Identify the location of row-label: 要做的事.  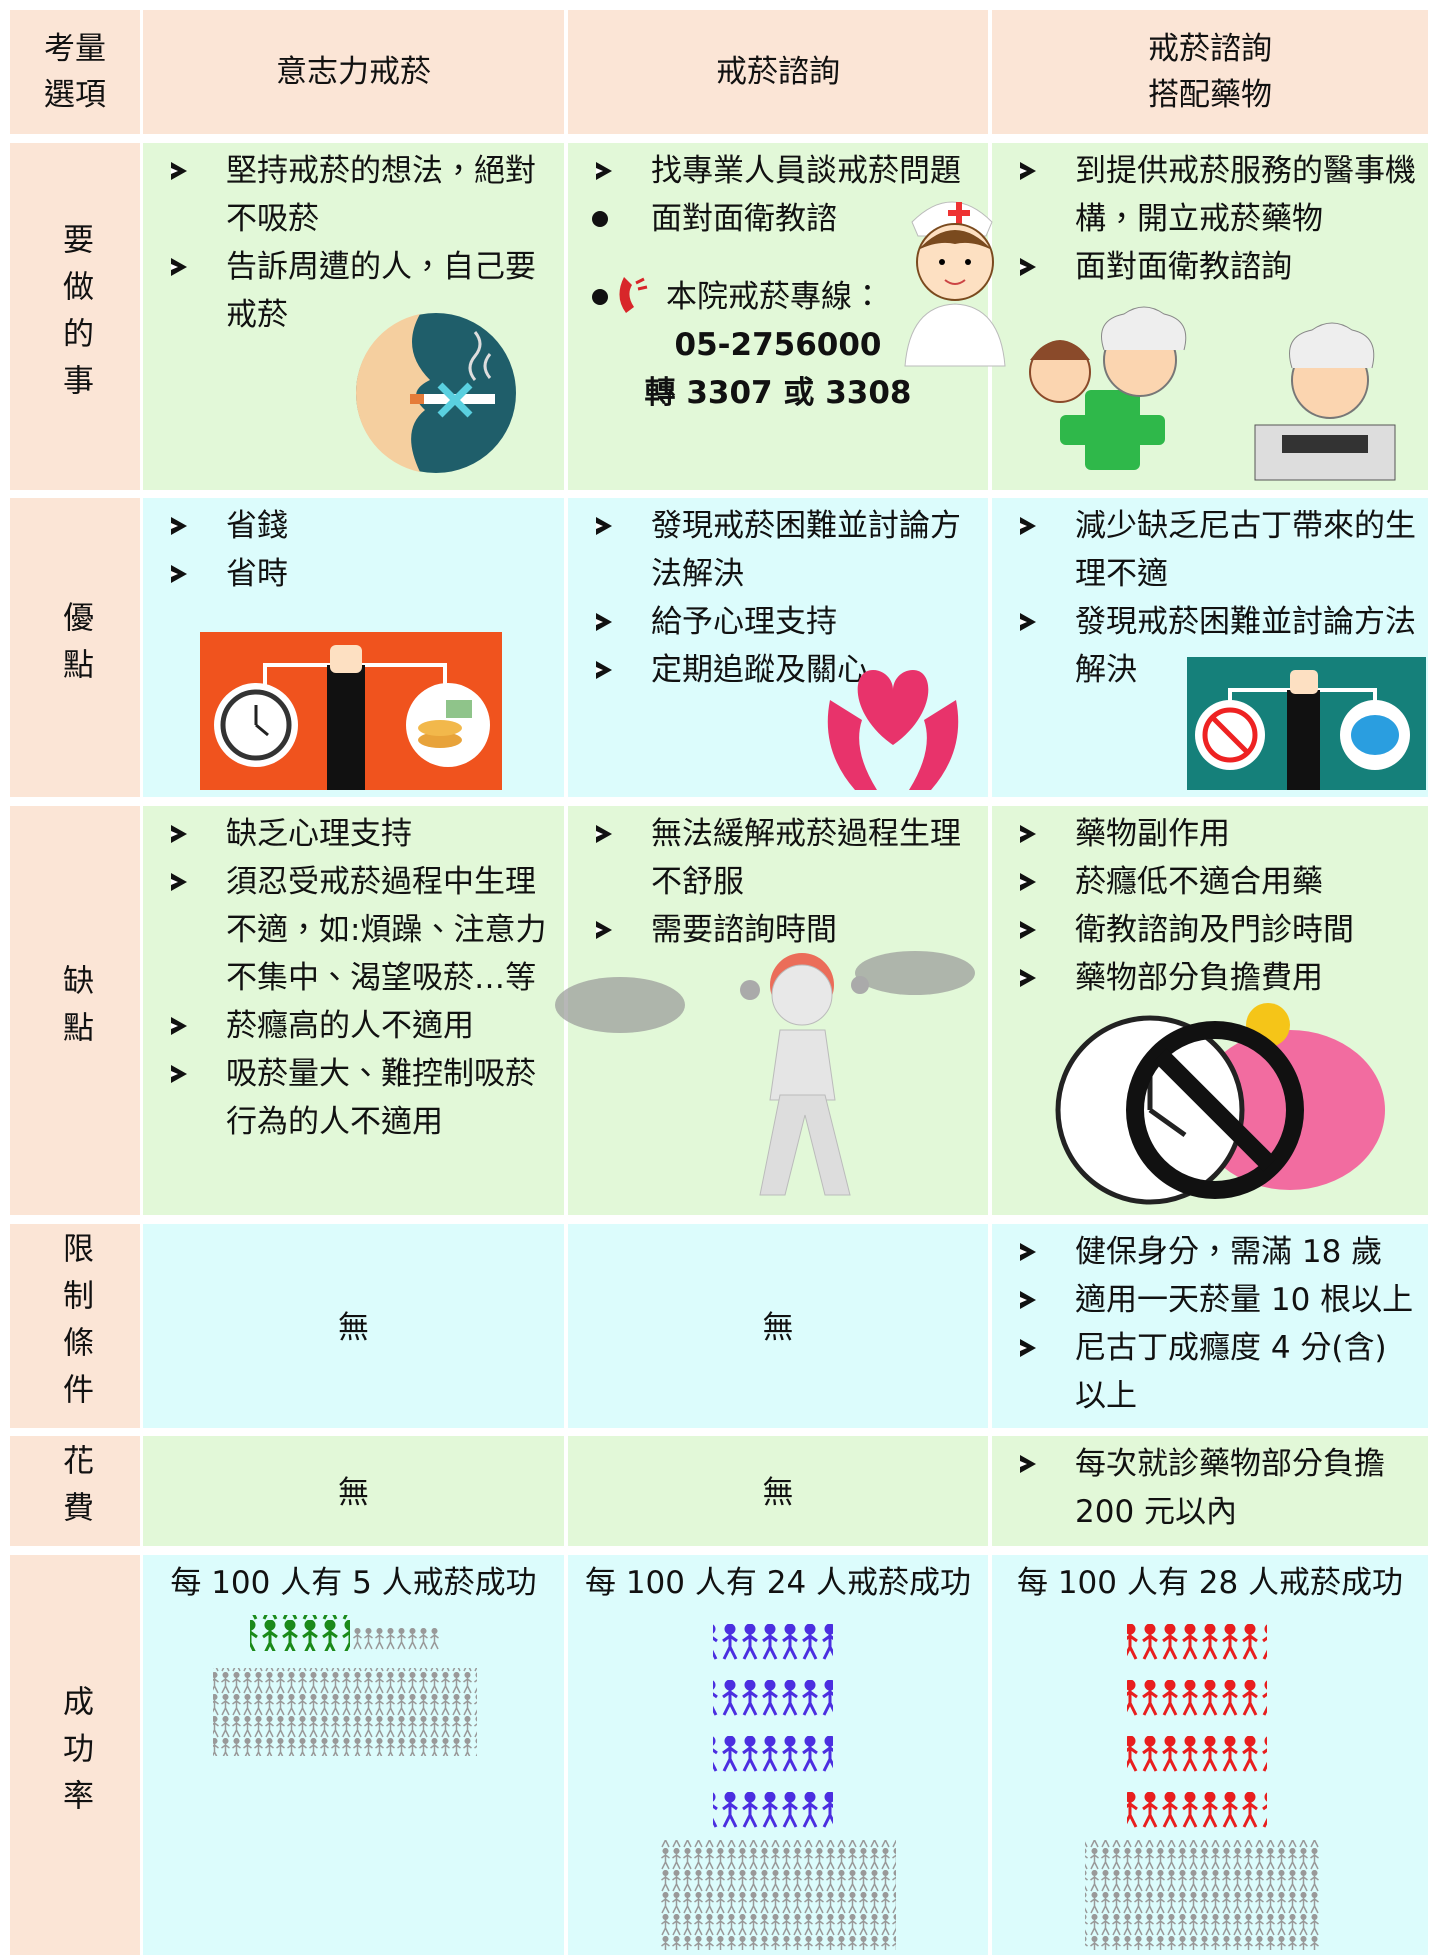
(75, 316).